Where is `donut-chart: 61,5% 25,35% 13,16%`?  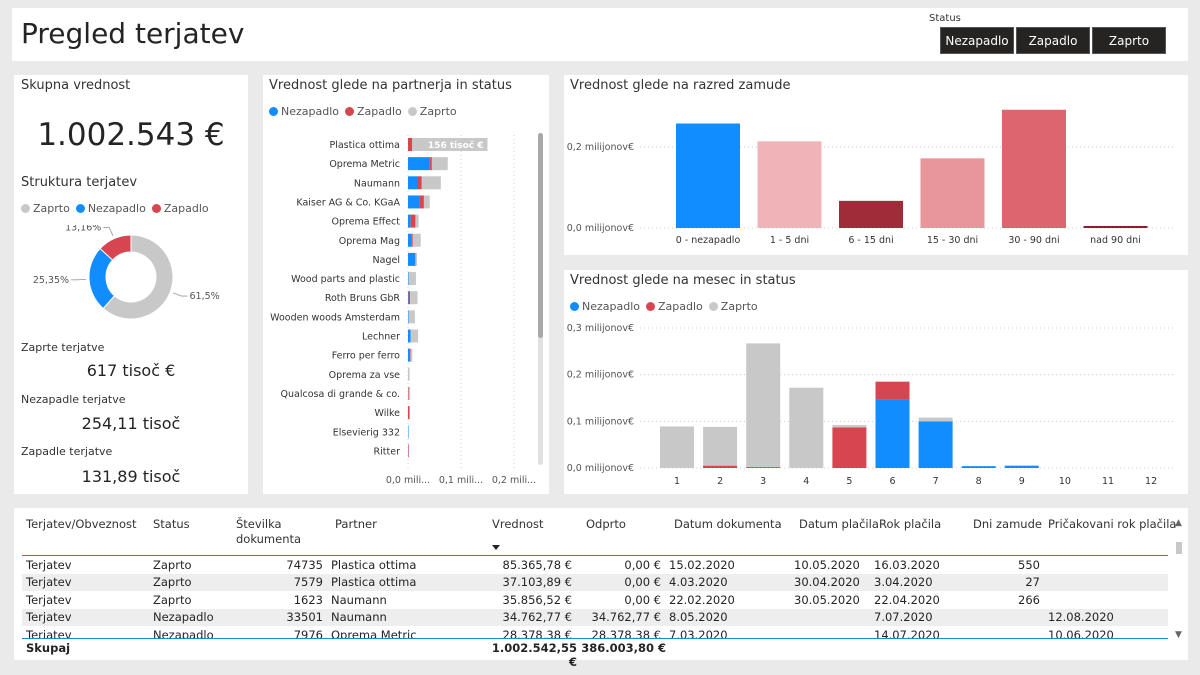 donut-chart: 61,5% 25,35% 13,16% is located at coordinates (131, 275).